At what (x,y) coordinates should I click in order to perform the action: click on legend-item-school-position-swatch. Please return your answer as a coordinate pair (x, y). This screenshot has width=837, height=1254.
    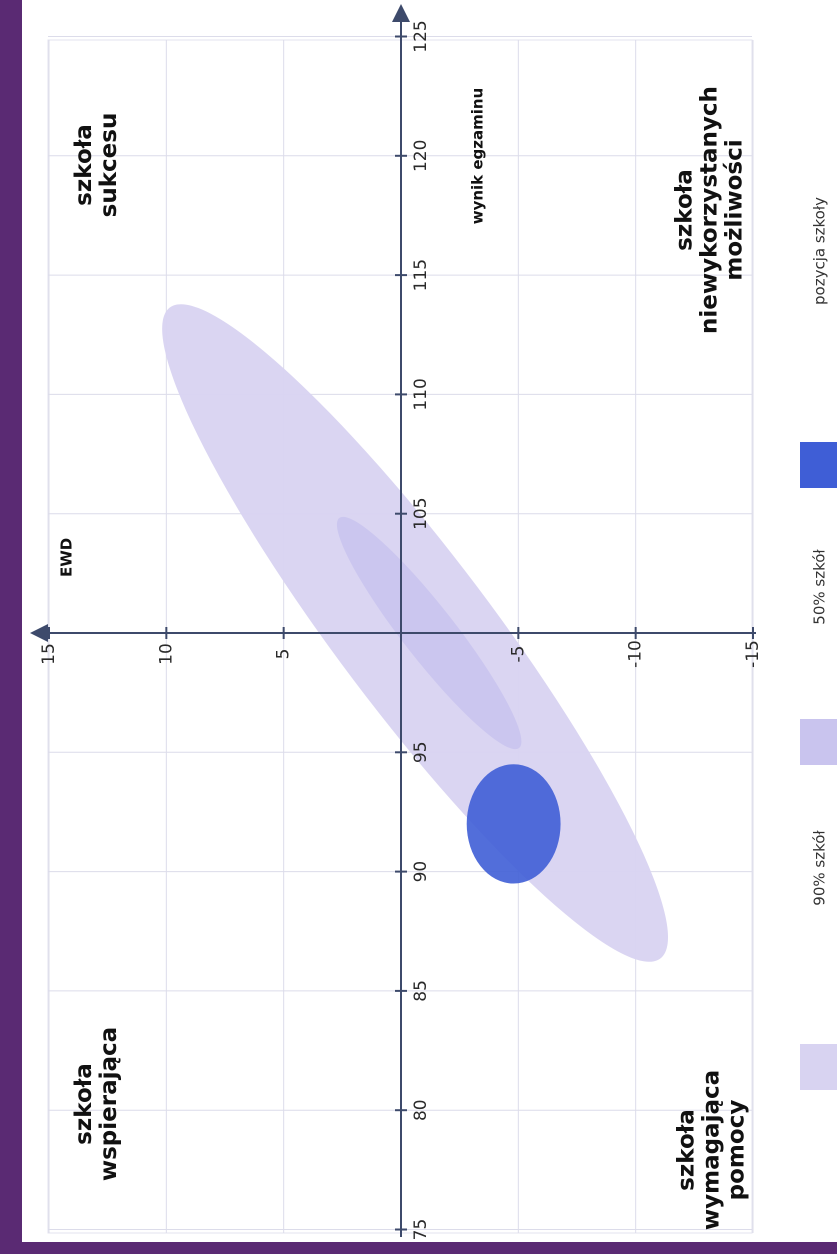
    Looking at the image, I should click on (818, 465).